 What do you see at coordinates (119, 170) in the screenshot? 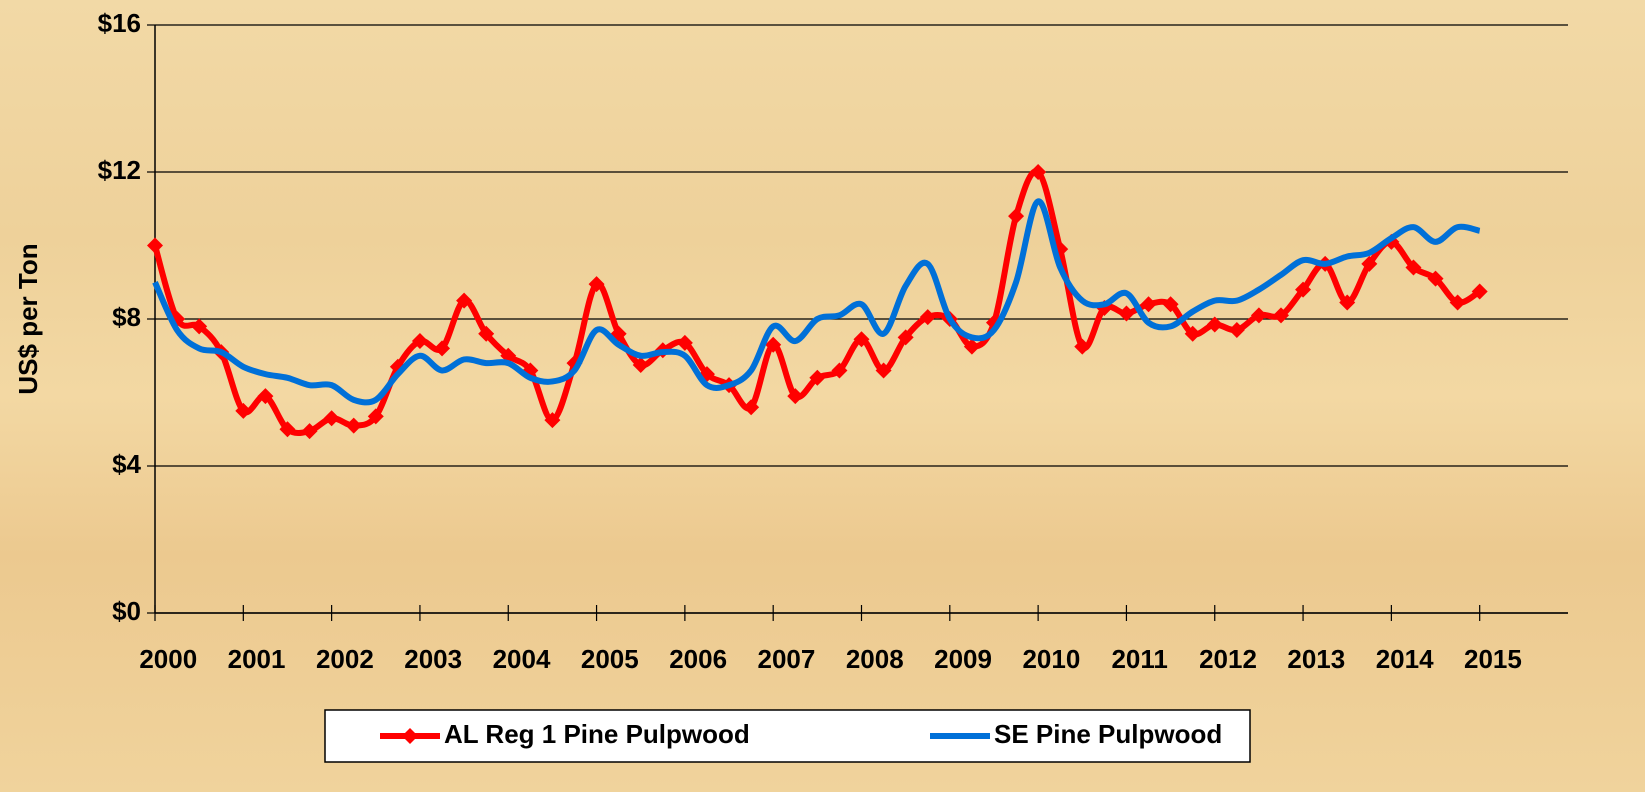
I see `y-tick-label: $12` at bounding box center [119, 170].